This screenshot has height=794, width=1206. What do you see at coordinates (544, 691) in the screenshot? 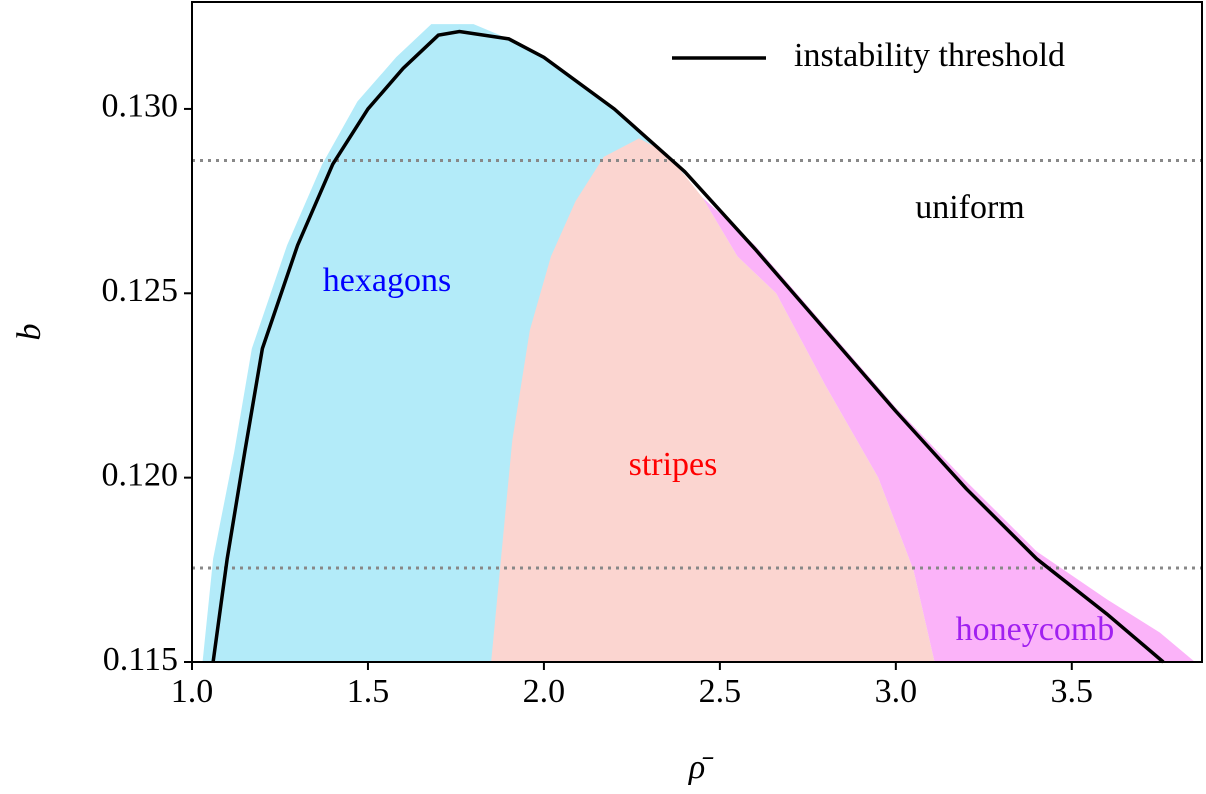
I see `x-tick-label: 2.0` at bounding box center [544, 691].